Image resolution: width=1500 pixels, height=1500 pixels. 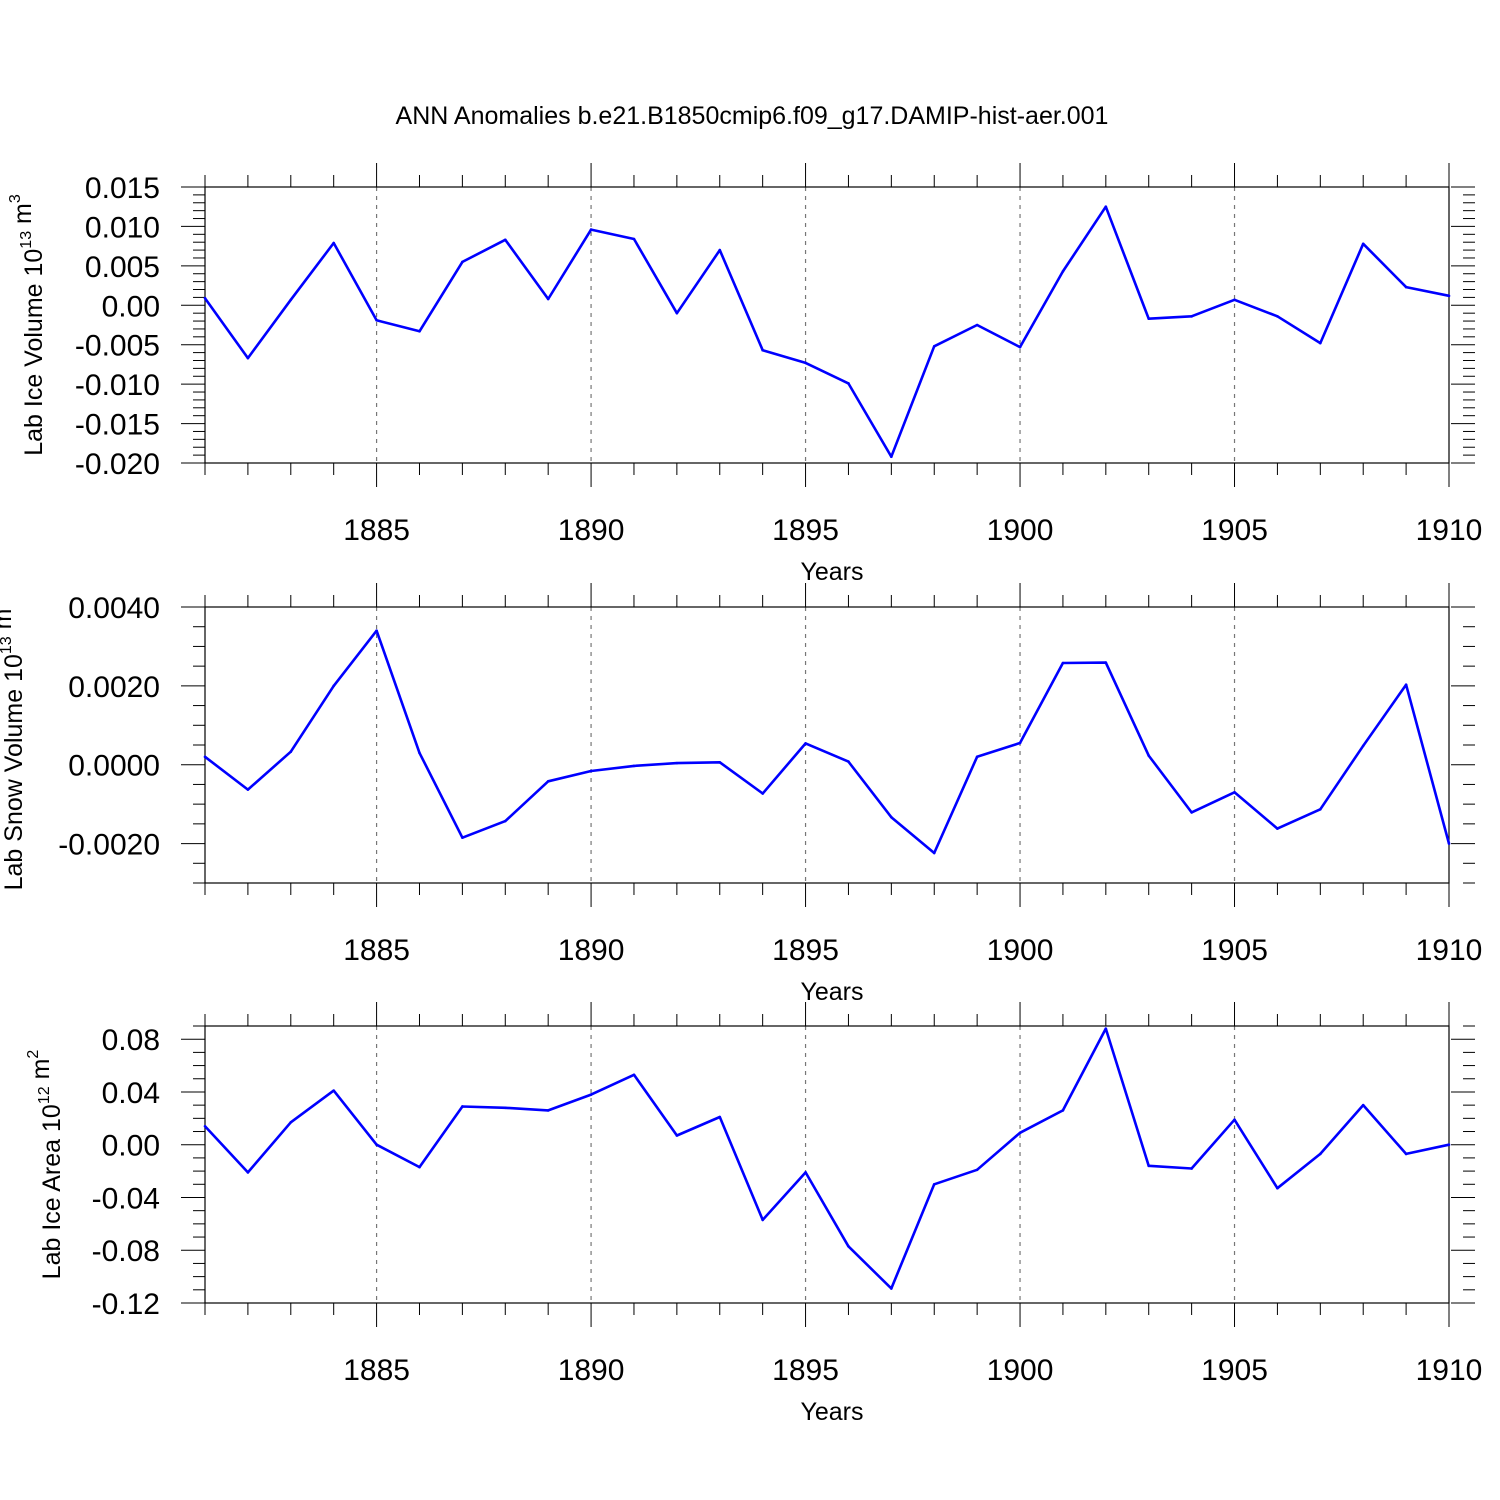 I want to click on chart0-y-axis-exponent: 3, so click(x=15, y=198).